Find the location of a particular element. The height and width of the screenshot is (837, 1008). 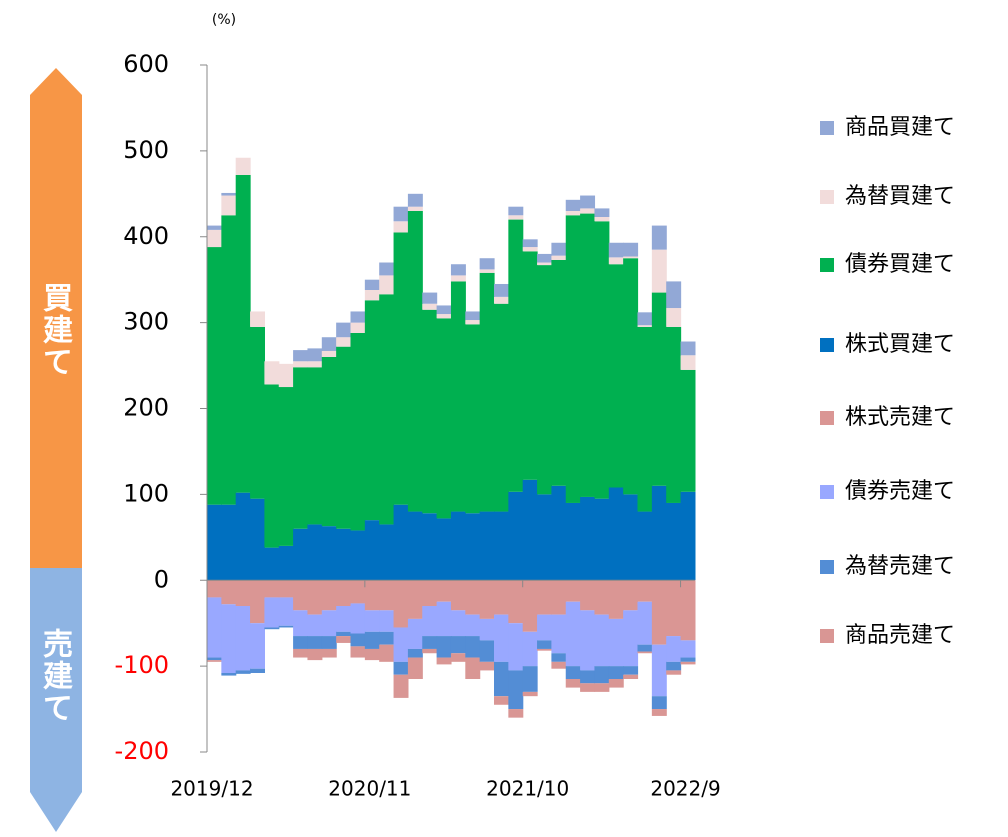

legend-label: 債券売建て is located at coordinates (900, 491).